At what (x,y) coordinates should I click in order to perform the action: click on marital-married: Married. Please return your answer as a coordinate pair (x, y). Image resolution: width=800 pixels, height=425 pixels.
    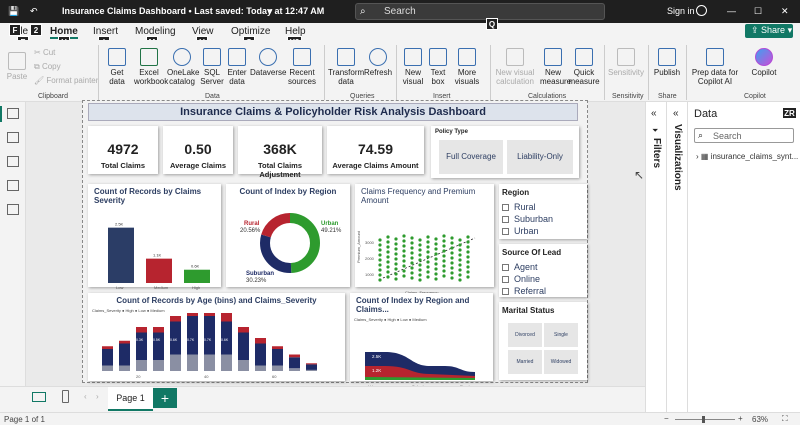
    Looking at the image, I should click on (525, 362).